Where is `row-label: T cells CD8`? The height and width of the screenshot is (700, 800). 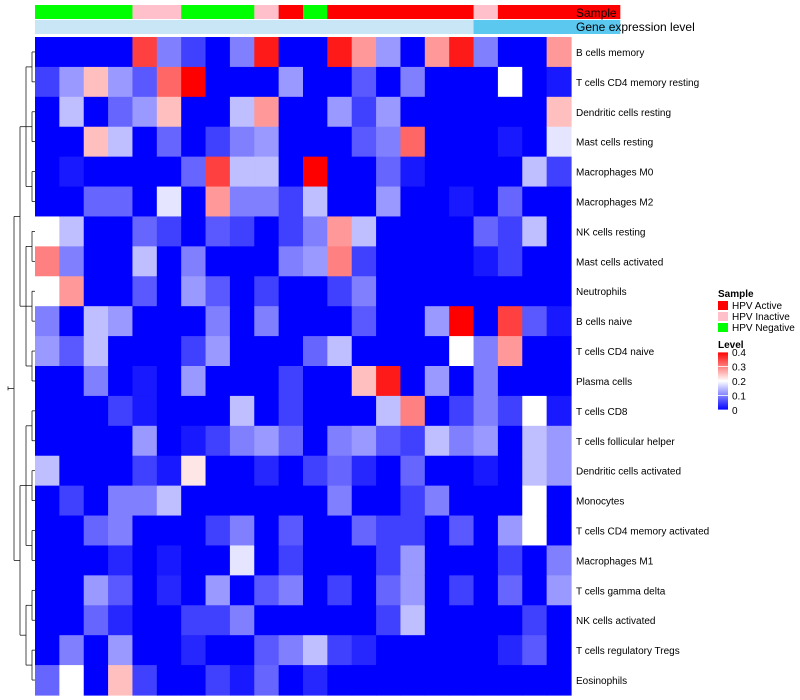 row-label: T cells CD8 is located at coordinates (602, 412).